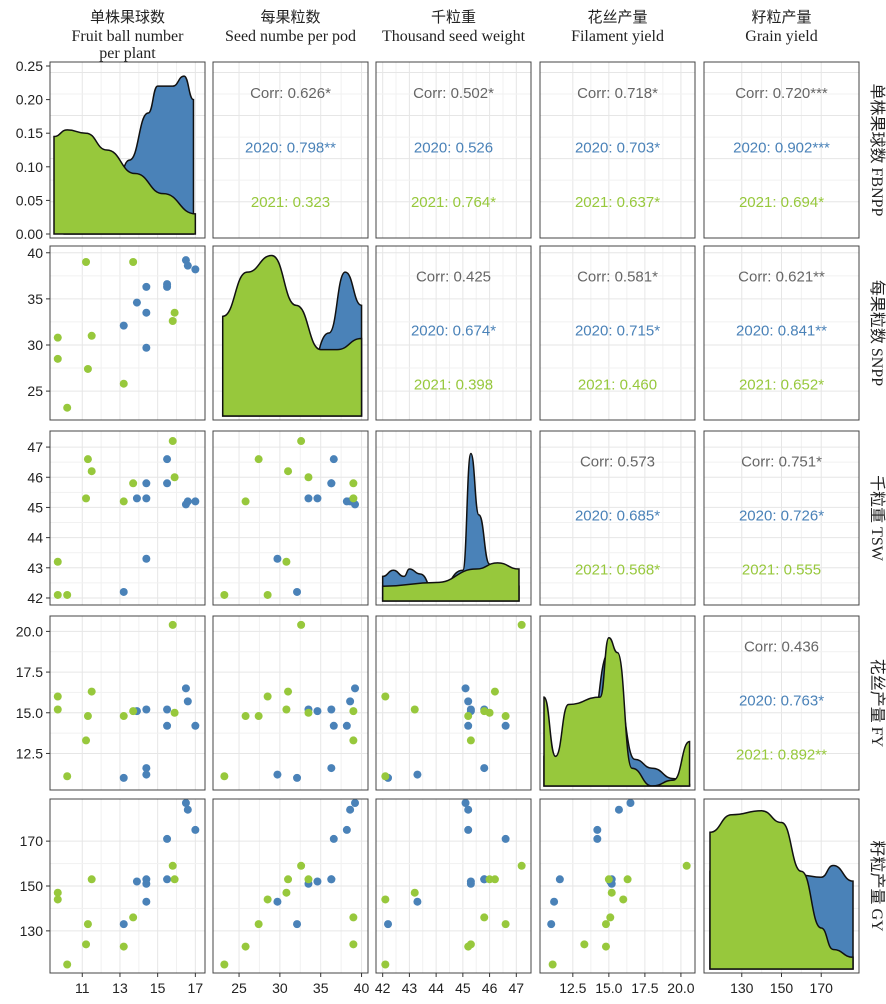 This screenshot has width=886, height=1004. I want to click on corr-label-1: 2020: 0.841**, so click(781, 331).